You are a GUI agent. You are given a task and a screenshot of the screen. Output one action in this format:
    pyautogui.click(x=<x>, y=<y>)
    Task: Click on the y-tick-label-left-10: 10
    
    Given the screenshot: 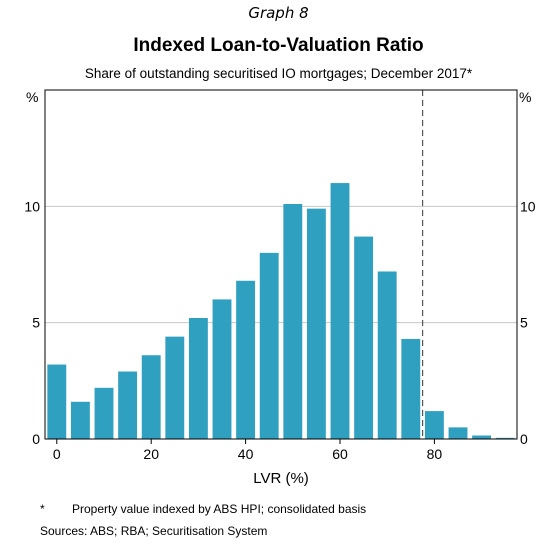 What is the action you would take?
    pyautogui.click(x=32, y=206)
    